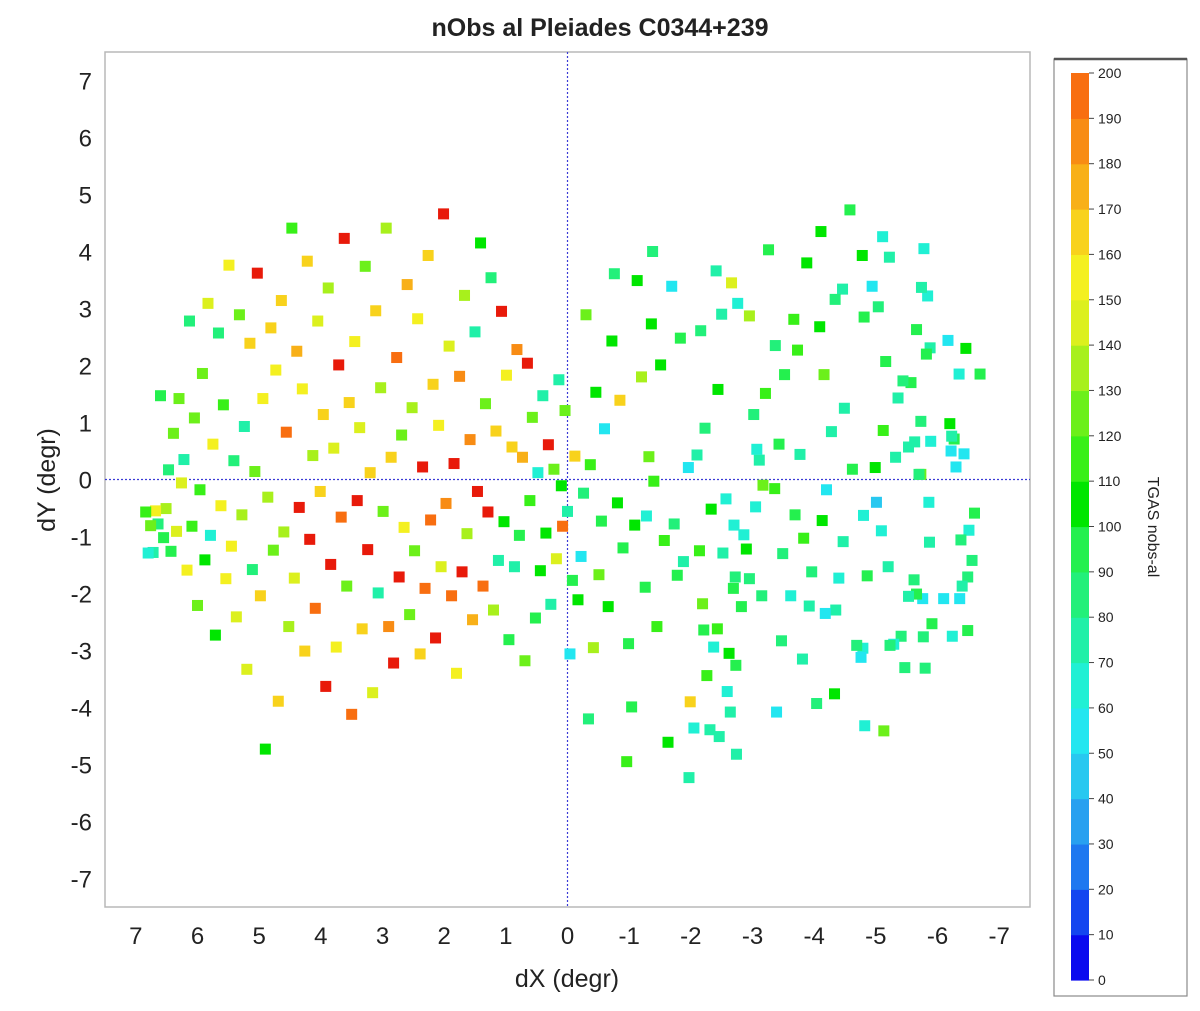 This screenshot has height=1011, width=1200. I want to click on colorbar-tick-label: 180, so click(1110, 164).